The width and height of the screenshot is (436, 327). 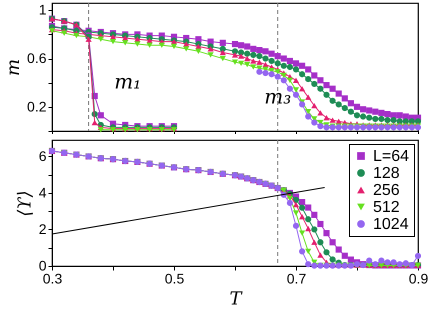 I want to click on y-tick-label: 2, so click(x=42, y=228).